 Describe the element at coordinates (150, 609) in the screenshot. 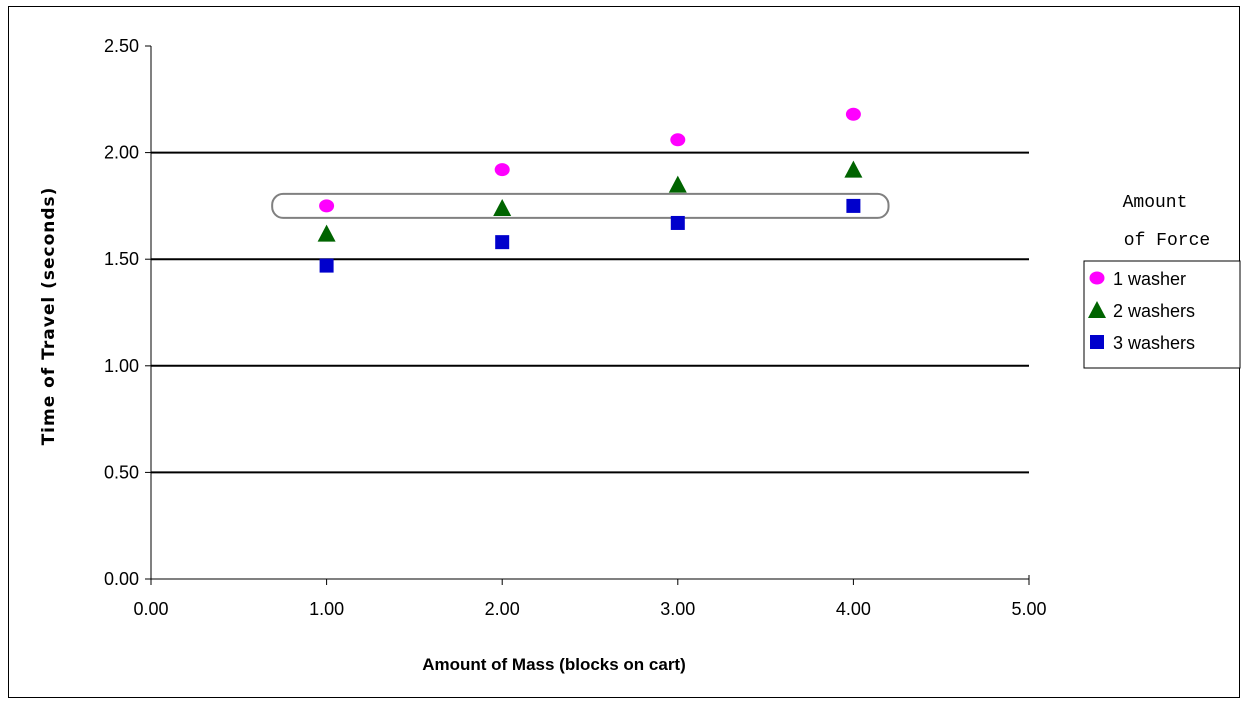

I see `x-tick-label: 0.00` at that location.